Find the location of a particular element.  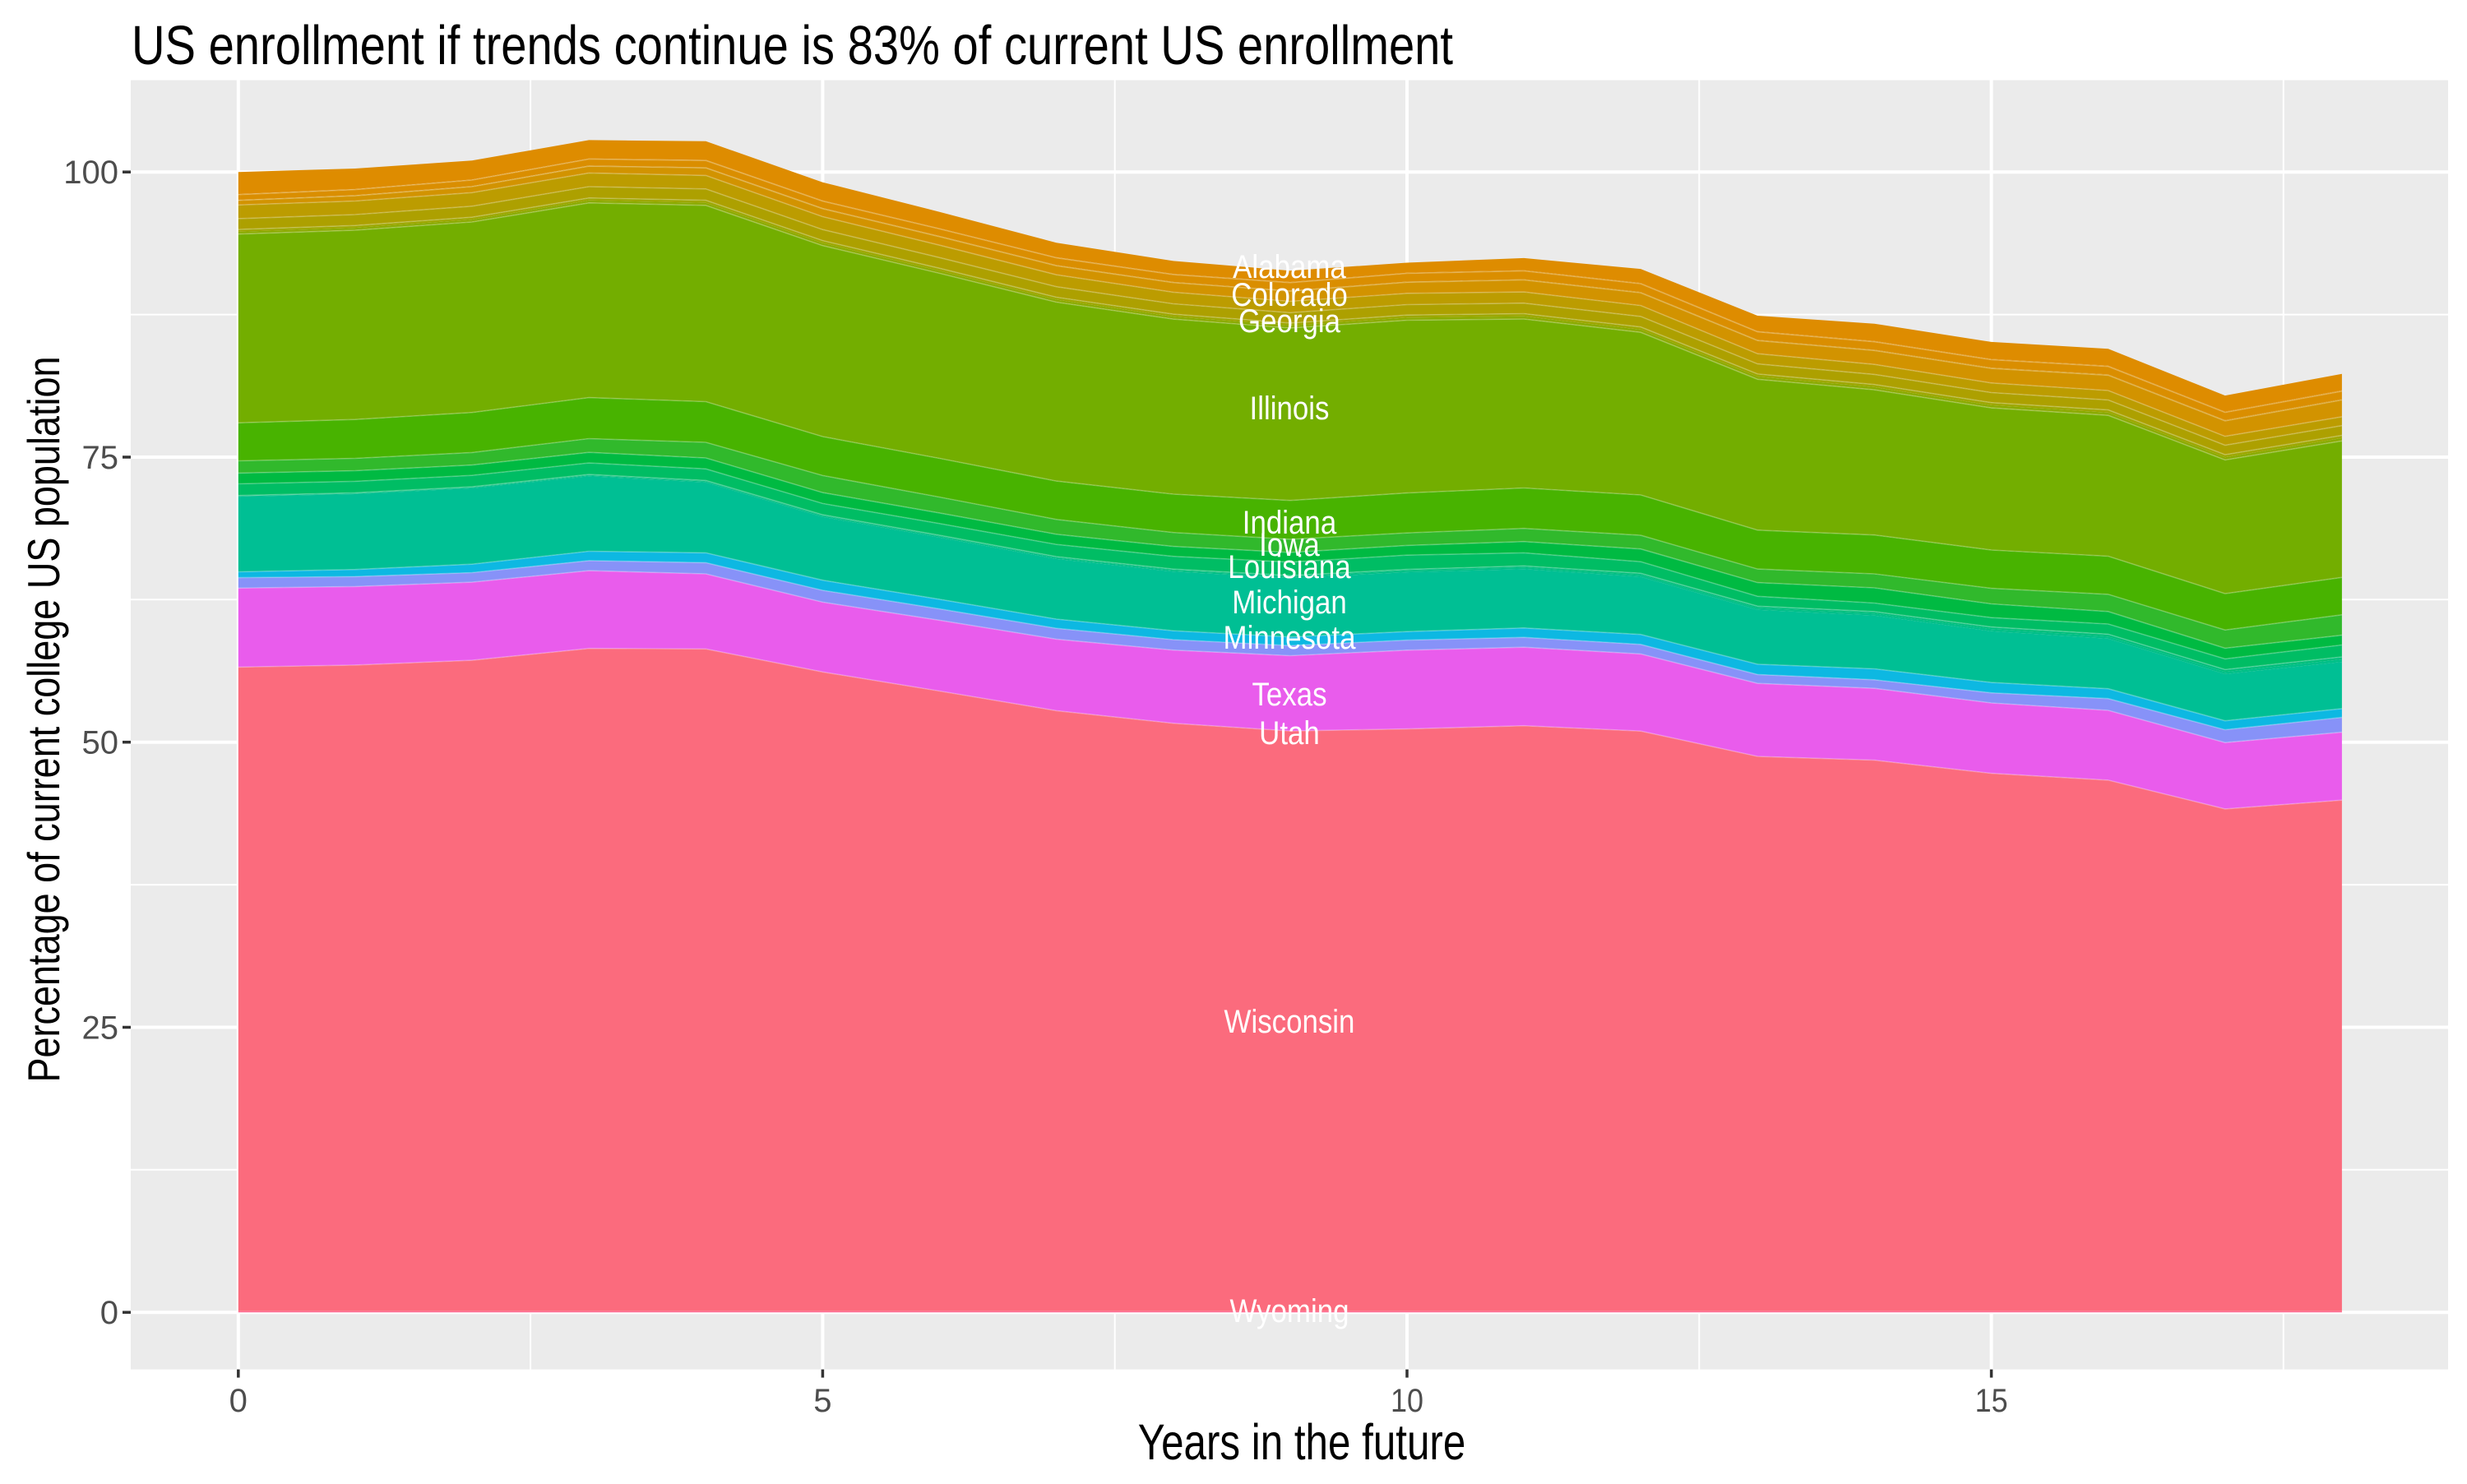

svg-text: Minnesota is located at coordinates (1291, 638).